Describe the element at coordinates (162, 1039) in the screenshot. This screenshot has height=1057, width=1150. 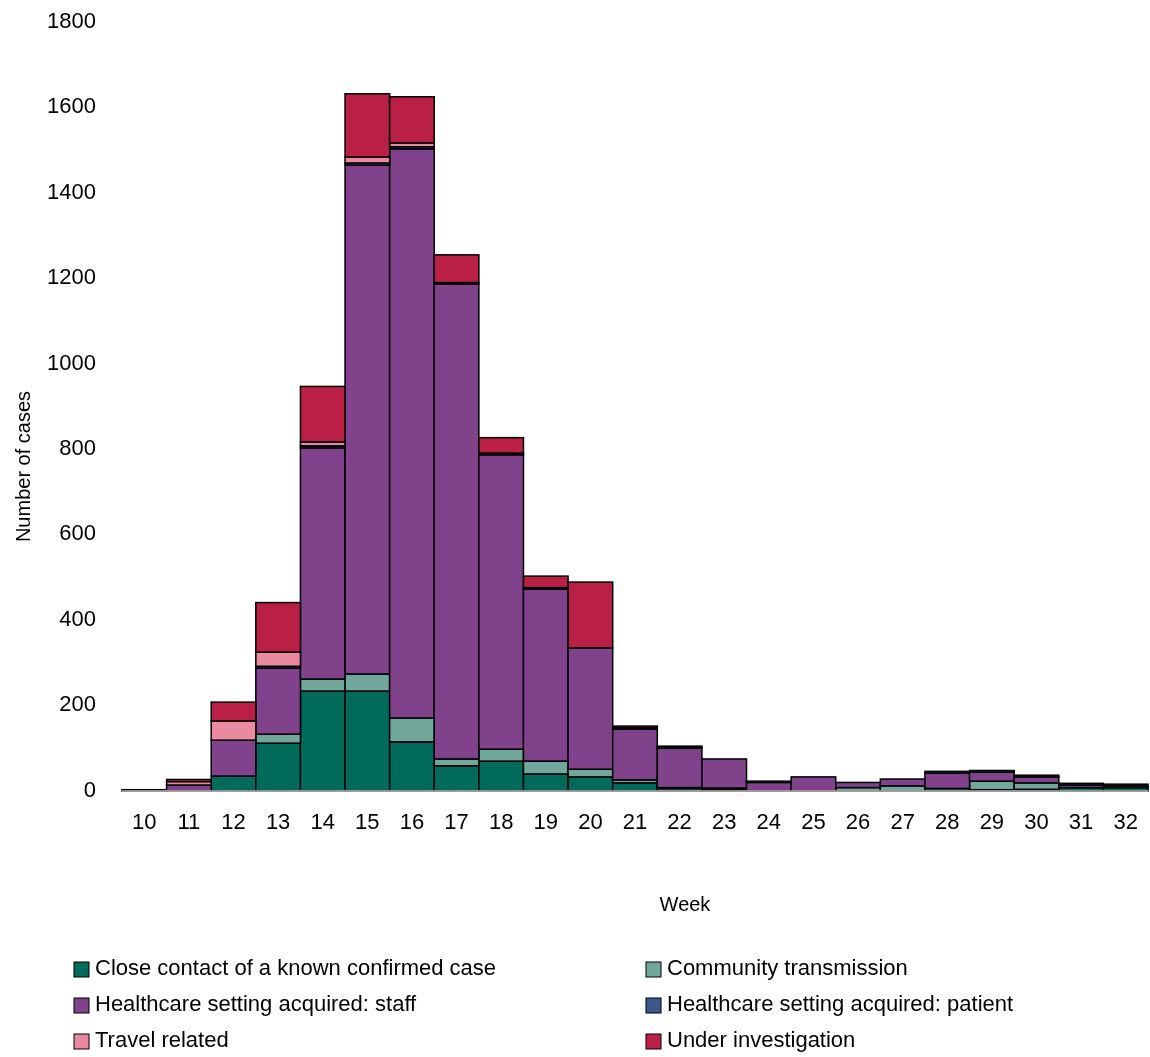
I see `legend-label: Travel related` at that location.